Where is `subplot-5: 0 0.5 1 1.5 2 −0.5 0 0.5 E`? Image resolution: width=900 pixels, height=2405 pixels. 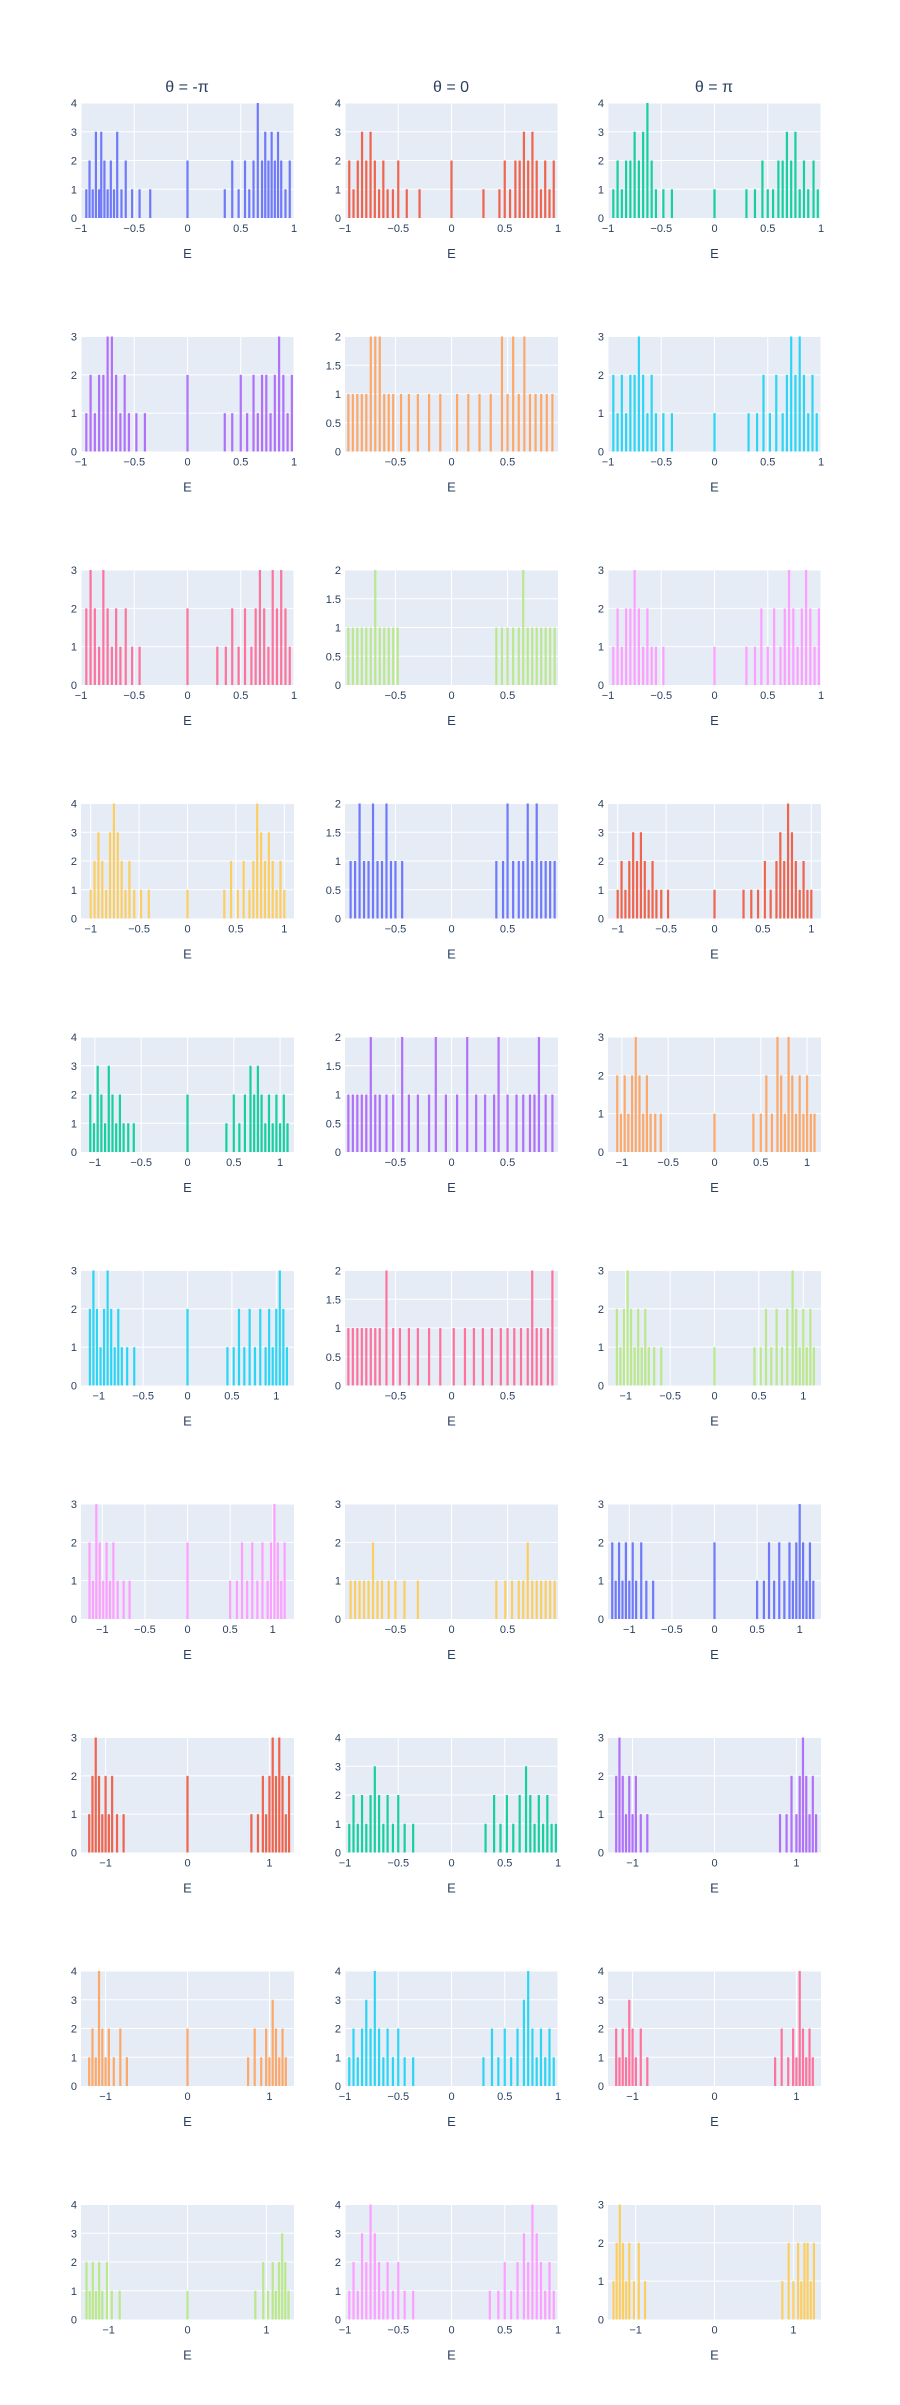 subplot-5: 0 0.5 1 1.5 2 −0.5 0 0.5 E is located at coordinates (442, 413).